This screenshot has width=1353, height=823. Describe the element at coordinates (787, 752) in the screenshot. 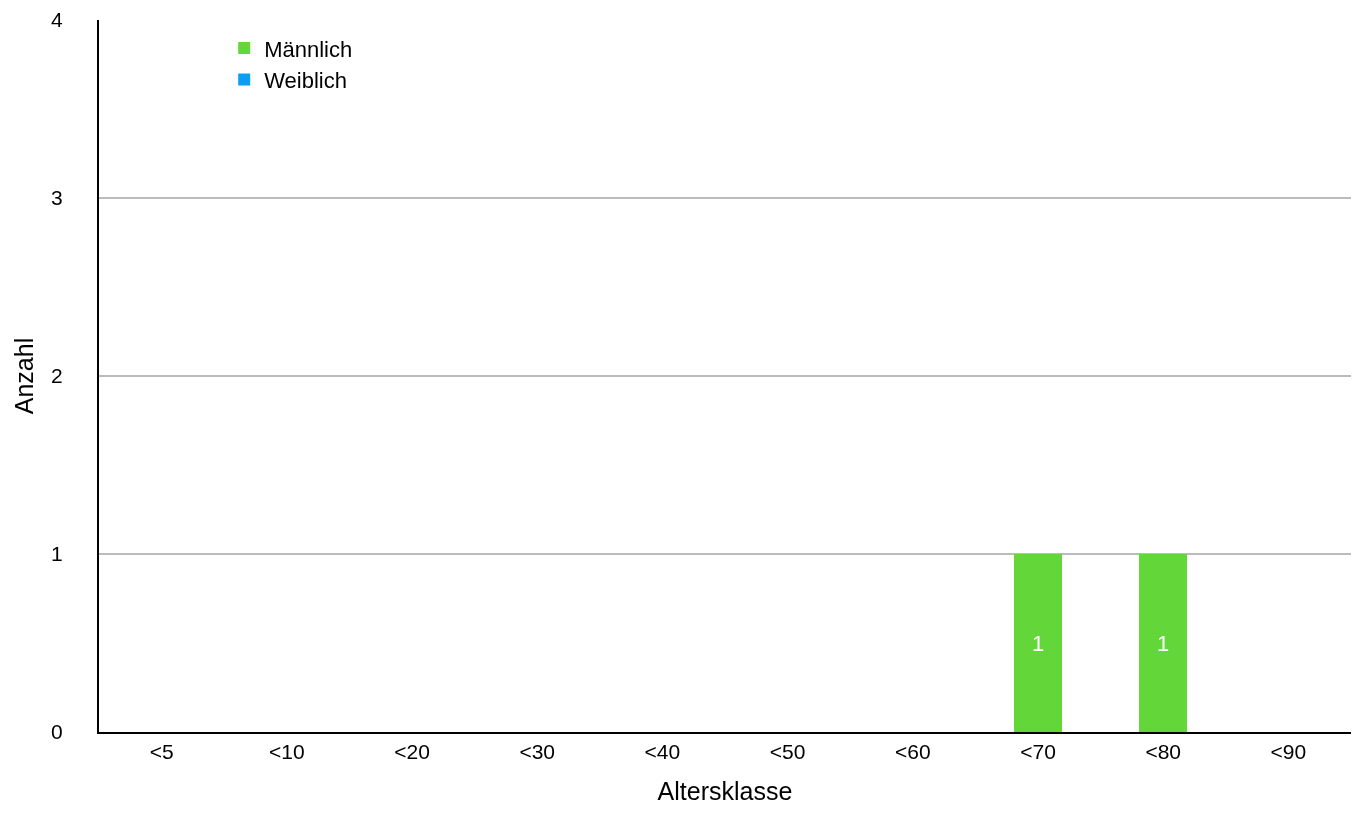

I see `x-tick-label: <50` at that location.